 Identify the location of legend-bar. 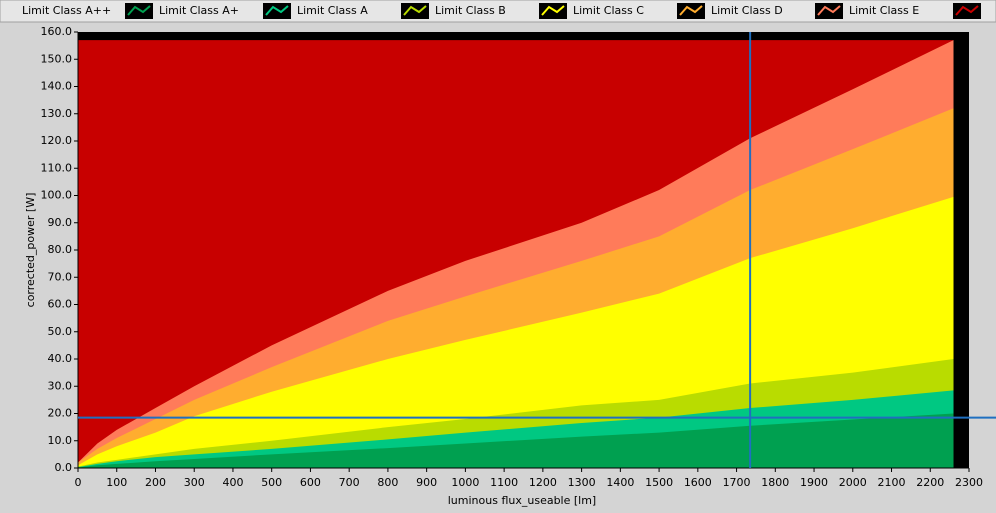
(498, 11).